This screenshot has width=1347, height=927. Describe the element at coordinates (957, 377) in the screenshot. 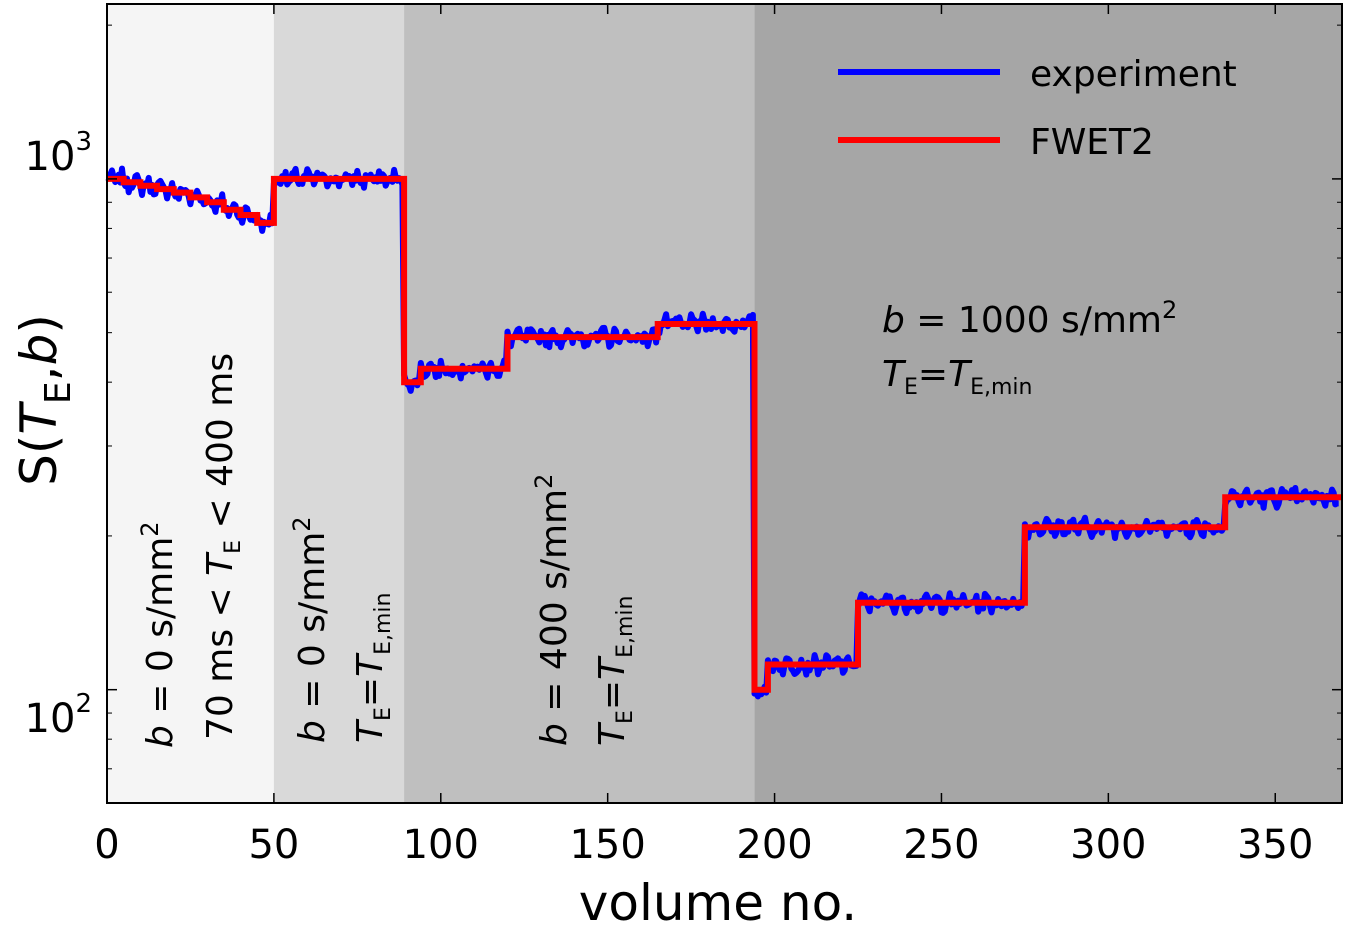

I see `annotation-region4-te: TE=TE,min` at that location.